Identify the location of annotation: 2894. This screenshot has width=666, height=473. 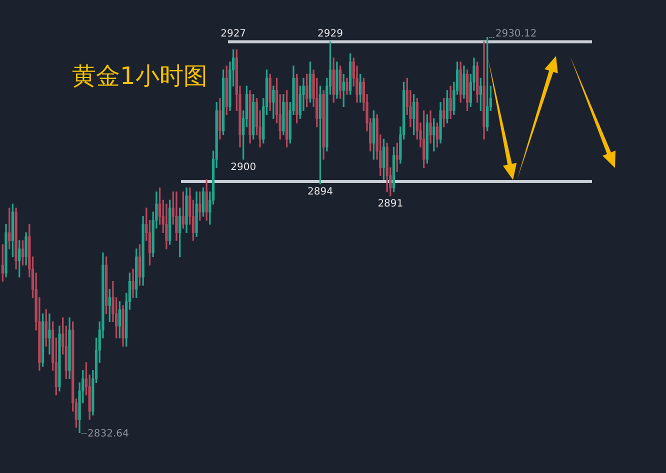
(320, 192).